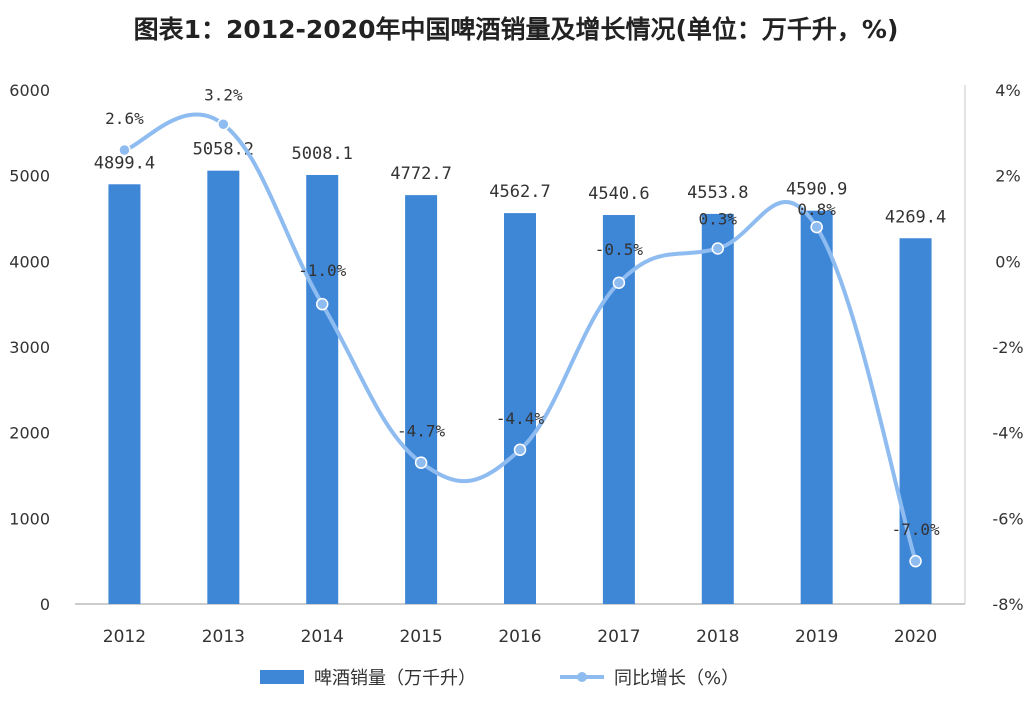 The height and width of the screenshot is (705, 1032). I want to click on left-tick-label: 4000, so click(29, 261).